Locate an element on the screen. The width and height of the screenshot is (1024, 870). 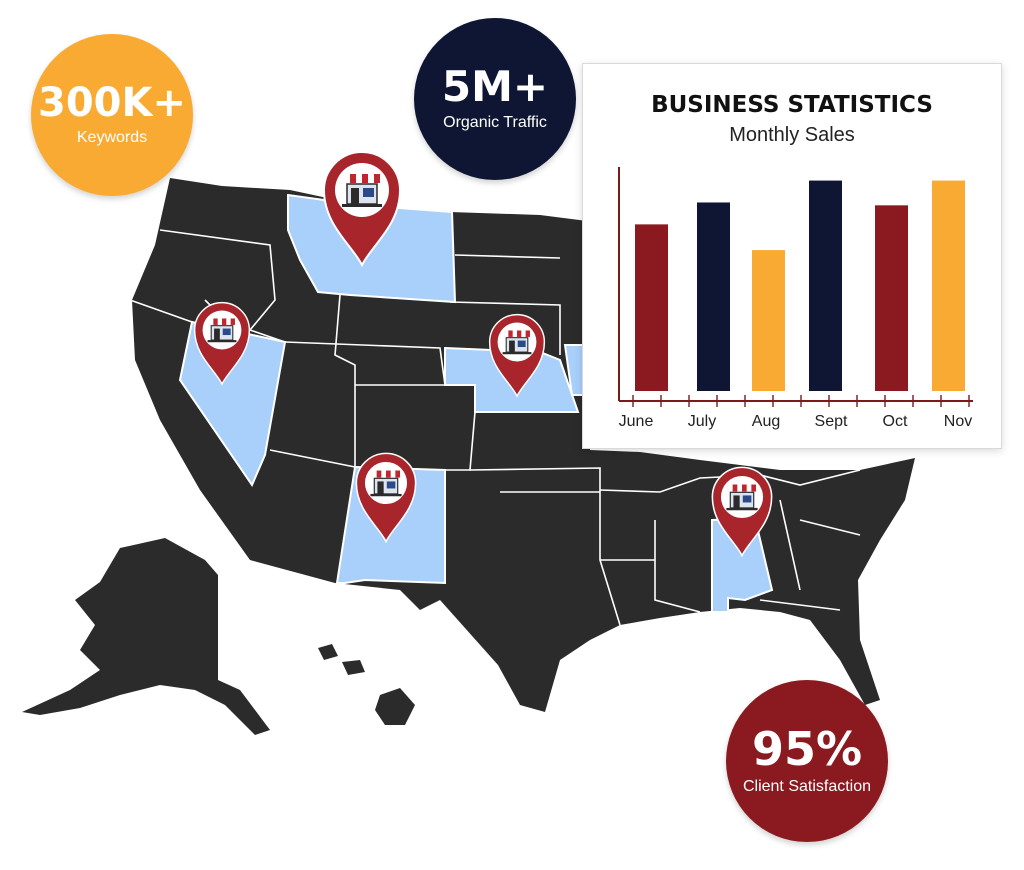
map-pin-new-mexico is located at coordinates (386, 498).